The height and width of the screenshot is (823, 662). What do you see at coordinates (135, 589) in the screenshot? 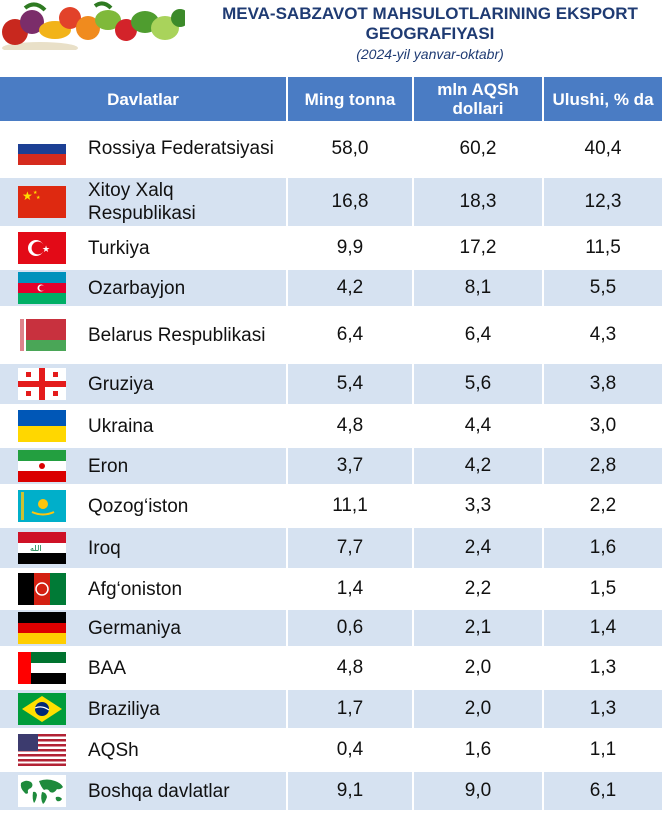
I see `country-name: Afg‘oniston` at bounding box center [135, 589].